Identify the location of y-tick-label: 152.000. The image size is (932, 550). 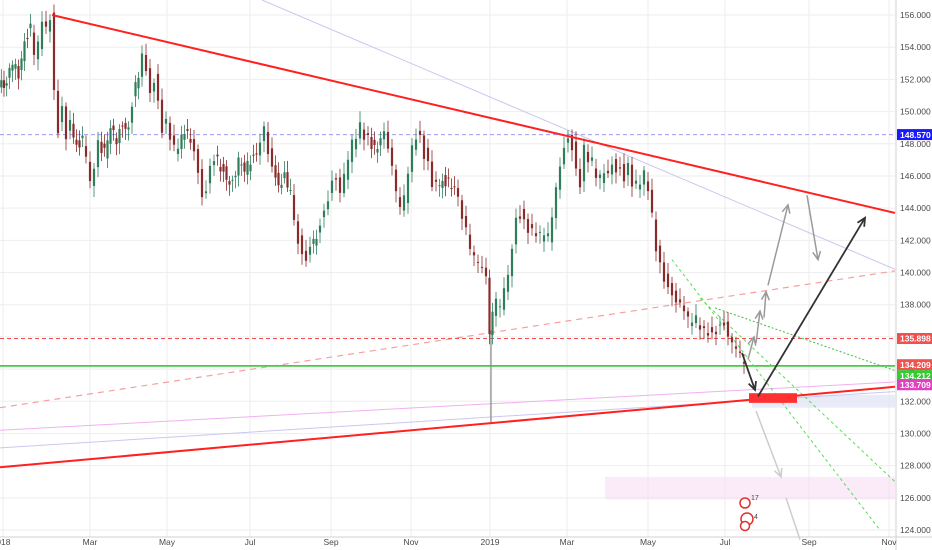
(915, 79).